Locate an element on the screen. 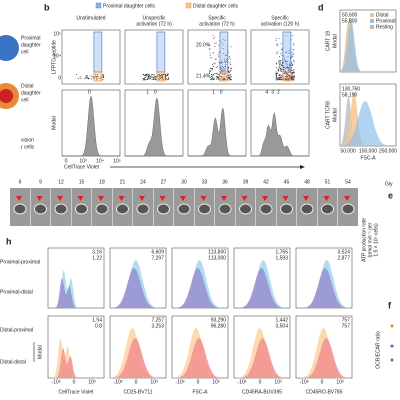 The height and width of the screenshot is (400, 400). label: 1,593 is located at coordinates (281, 258).